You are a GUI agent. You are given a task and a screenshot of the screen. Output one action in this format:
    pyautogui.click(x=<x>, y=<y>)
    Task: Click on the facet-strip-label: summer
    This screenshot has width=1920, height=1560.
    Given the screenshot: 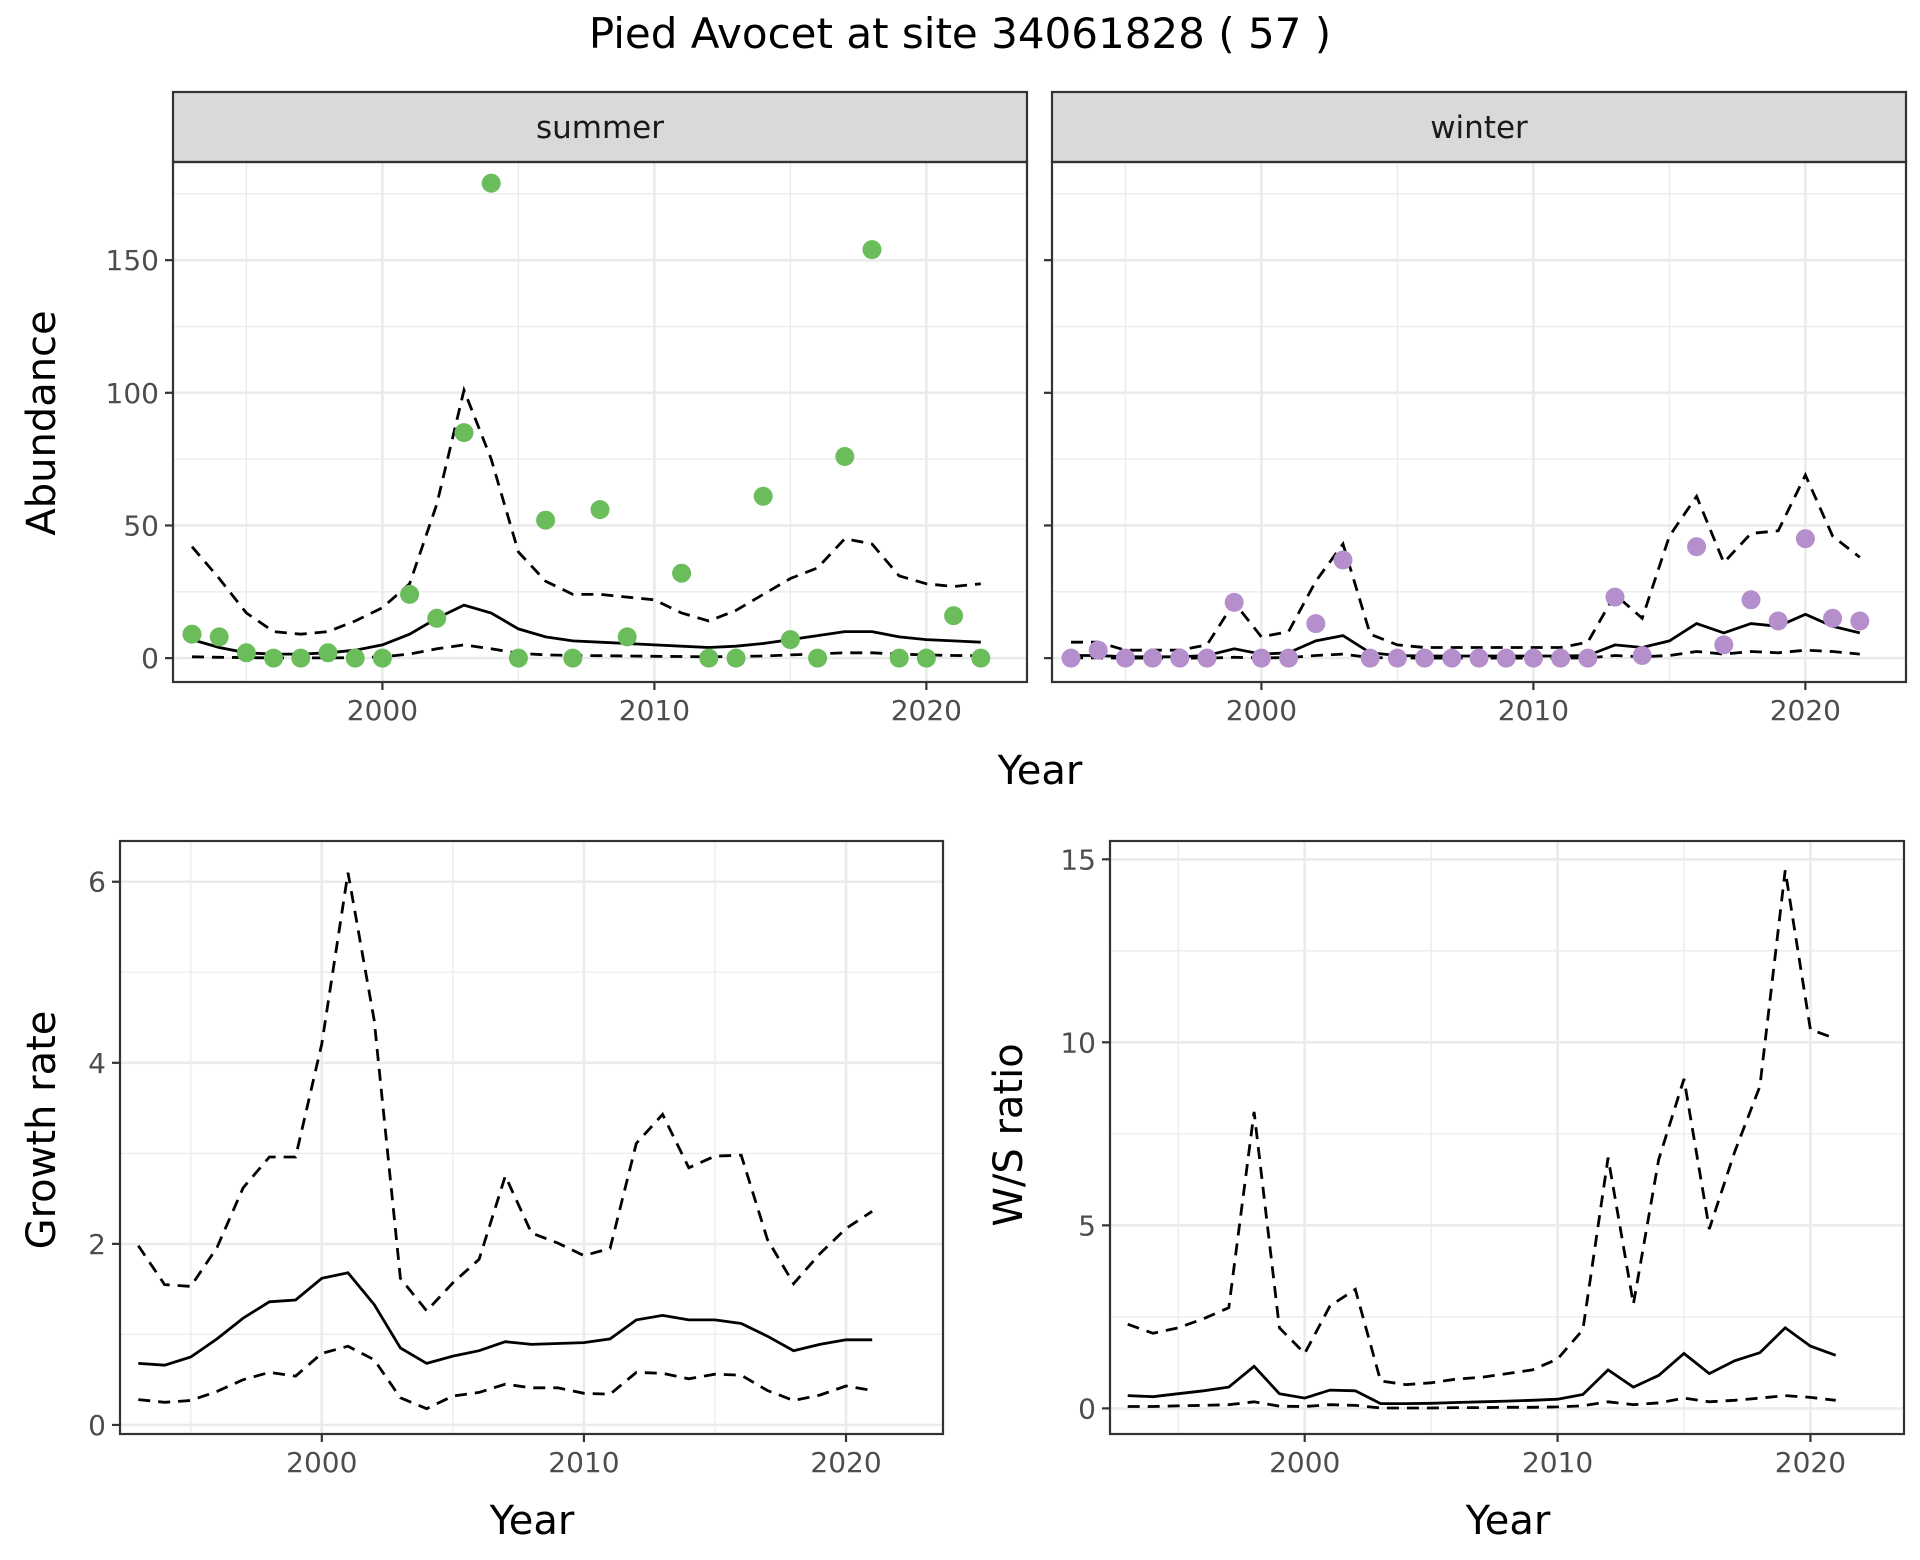 What is the action you would take?
    pyautogui.click(x=600, y=128)
    